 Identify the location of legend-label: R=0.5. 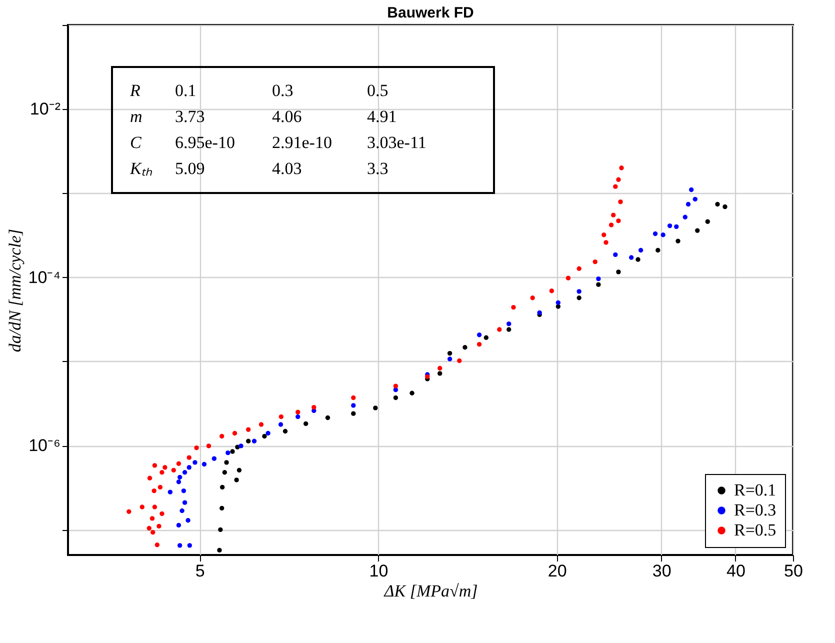
(755, 530).